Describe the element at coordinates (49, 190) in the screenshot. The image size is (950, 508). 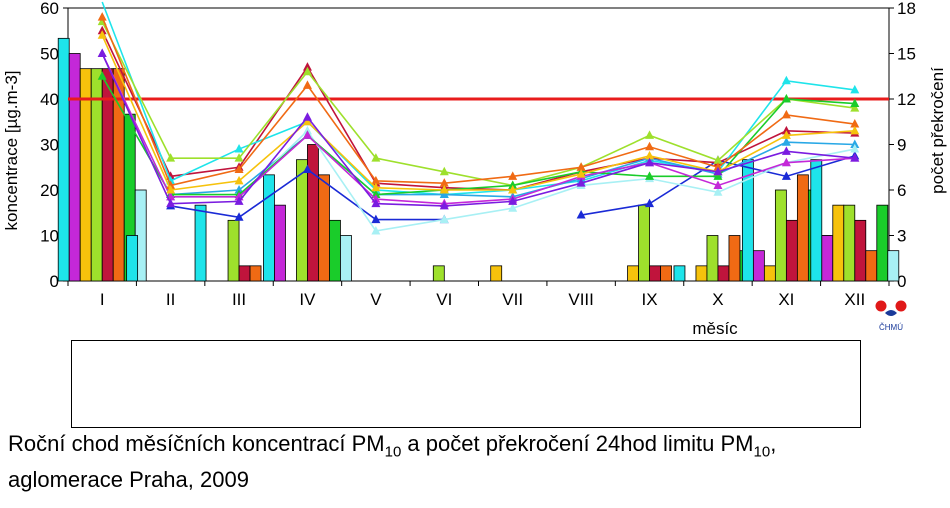
I see `y-axis-tick-label: 20` at that location.